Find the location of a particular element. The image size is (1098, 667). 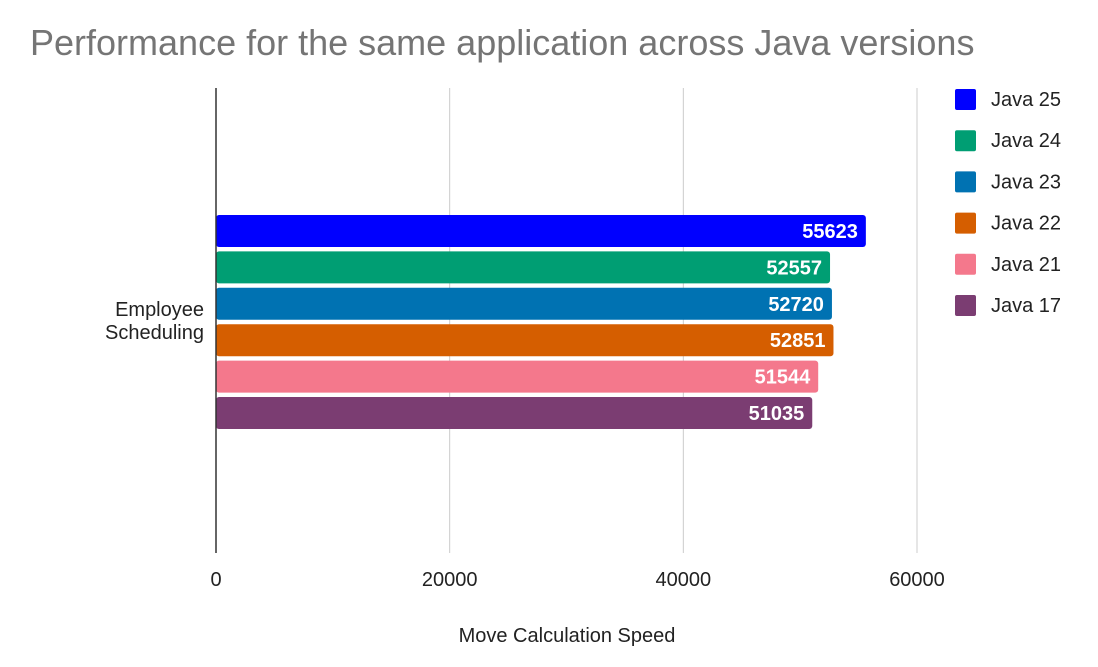

x-tick-label: 20000 is located at coordinates (450, 580).